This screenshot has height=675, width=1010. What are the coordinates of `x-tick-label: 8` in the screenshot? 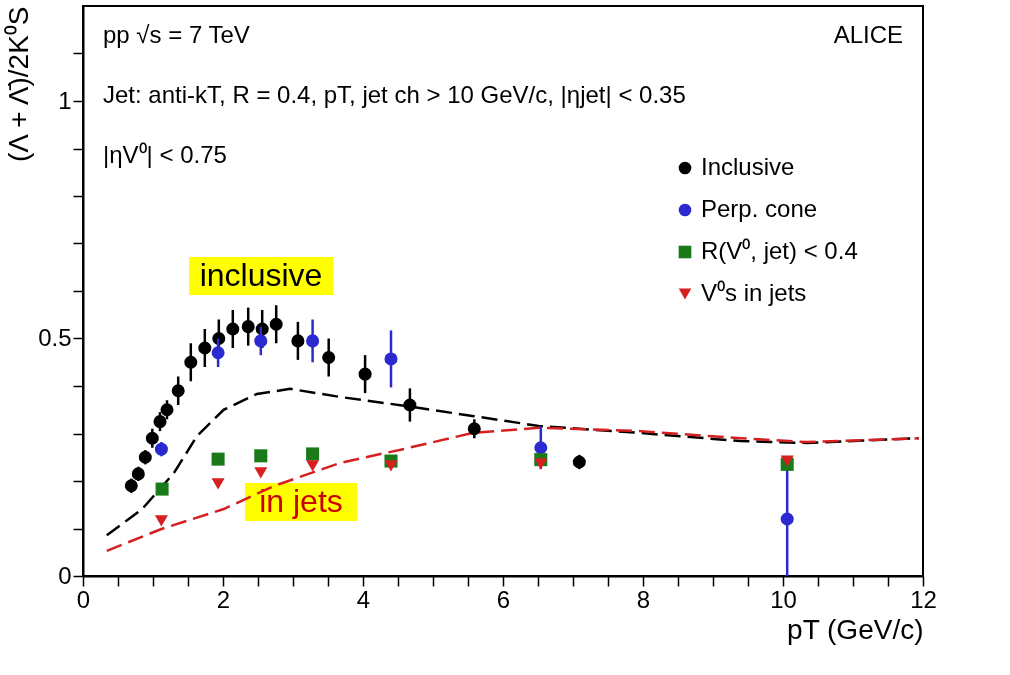 It's located at (643, 599).